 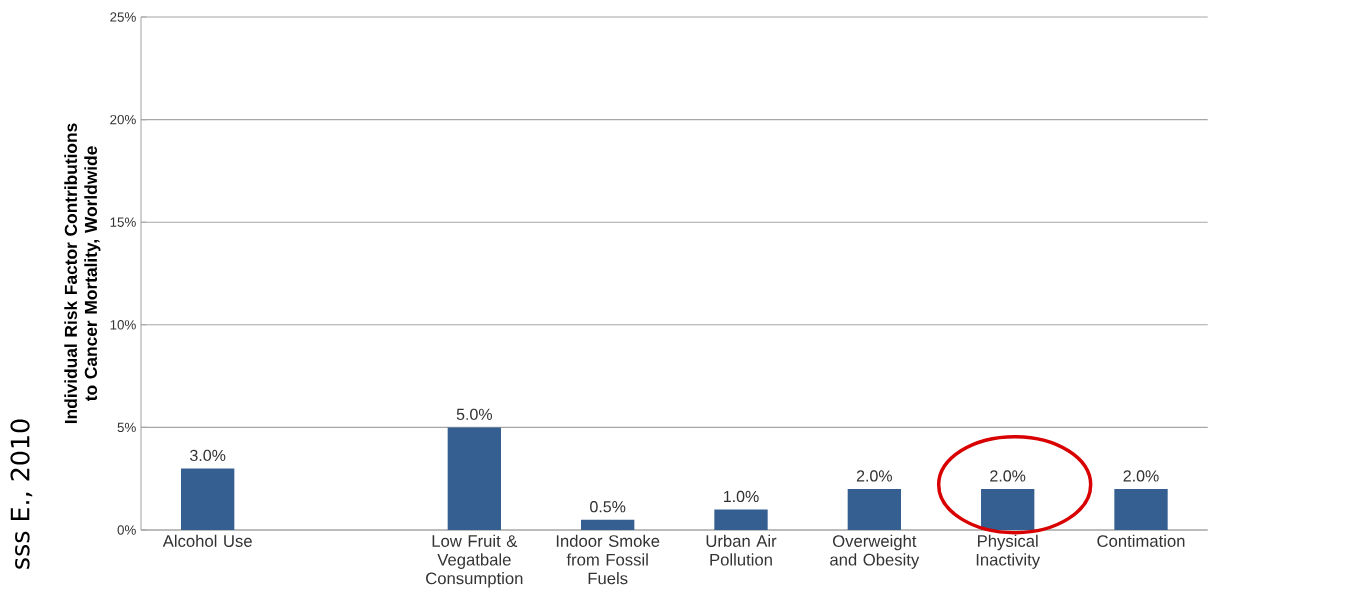 What do you see at coordinates (82, 273) in the screenshot?
I see `y-axis-title: Individual Risk Factor Contributions to Cancer Mortality, Worldwide` at bounding box center [82, 273].